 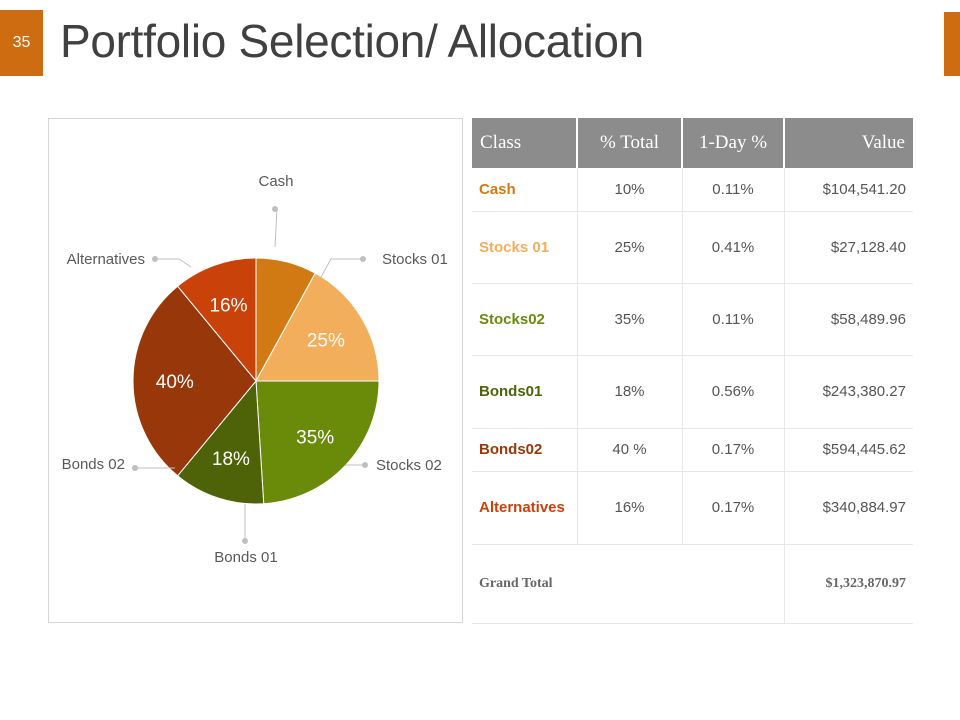 I want to click on table-header-row: Class % Total 1-Day % Value, so click(x=692, y=143).